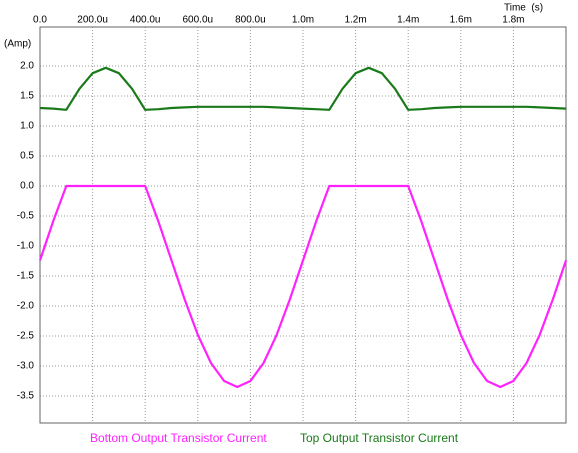 The height and width of the screenshot is (453, 578). What do you see at coordinates (178, 438) in the screenshot?
I see `legend-entry: Bottom Output Transistor Current` at bounding box center [178, 438].